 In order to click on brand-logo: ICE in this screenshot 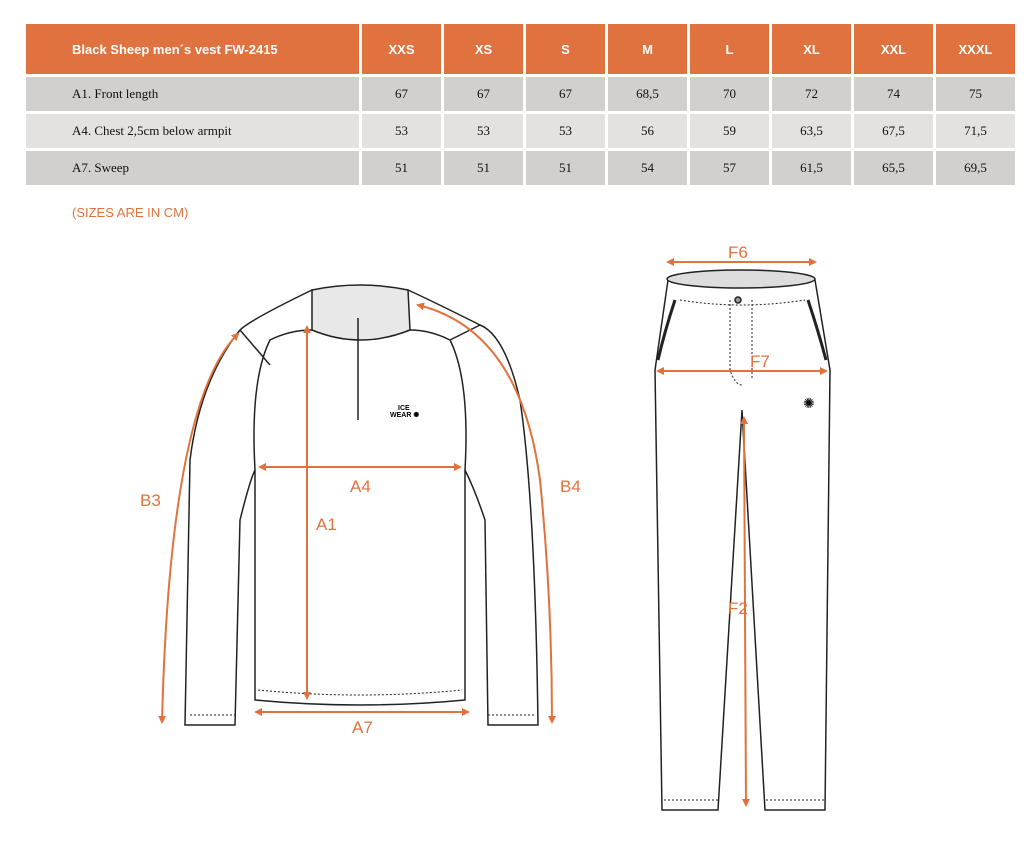, I will do `click(404, 408)`.